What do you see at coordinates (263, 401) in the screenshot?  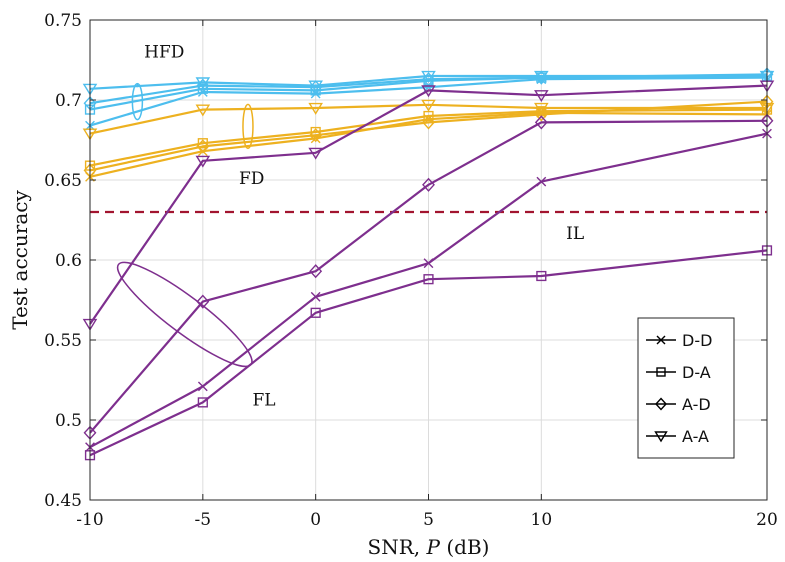 I see `annotation-fl: FL` at bounding box center [263, 401].